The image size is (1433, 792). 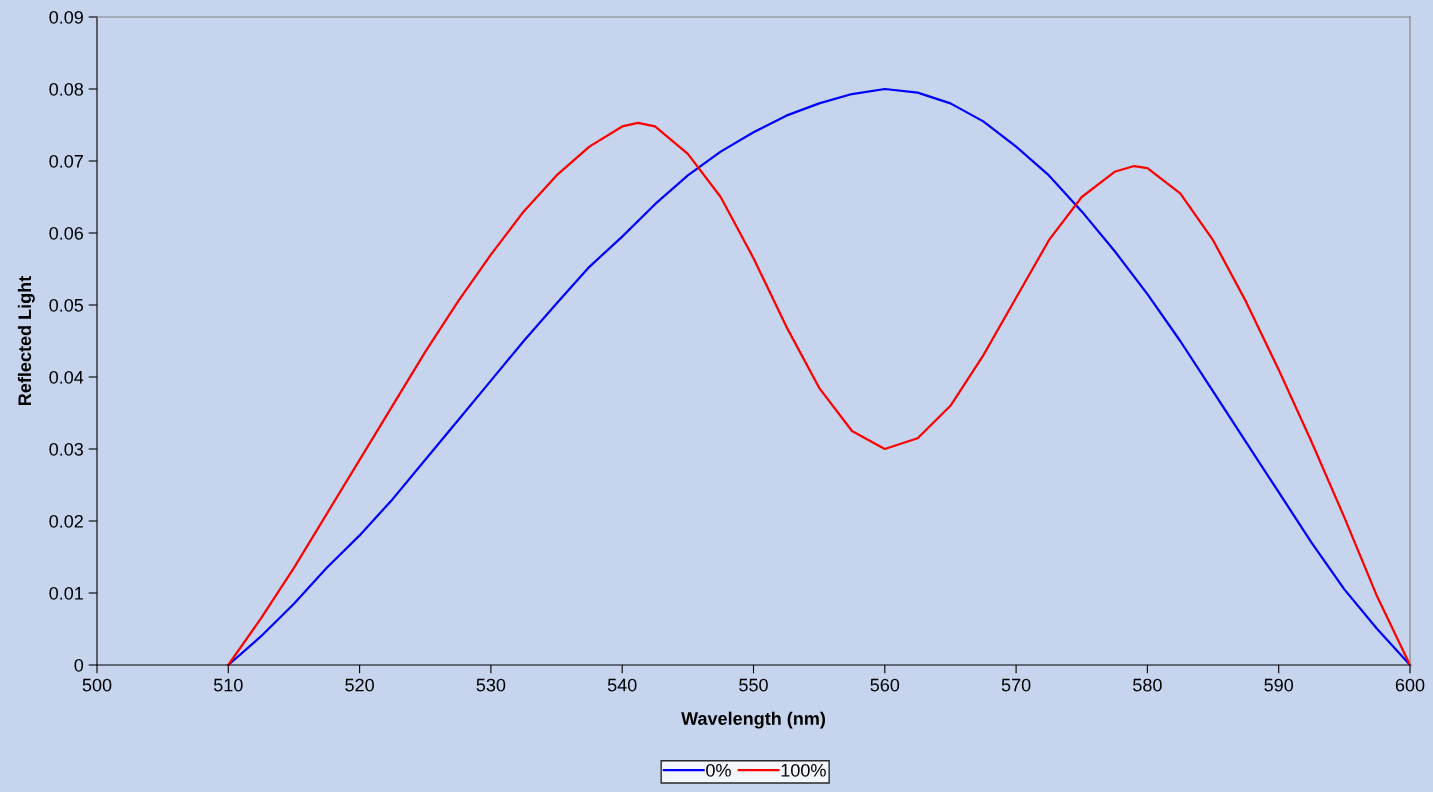 I want to click on y-tick-label: 0.01, so click(x=66, y=593).